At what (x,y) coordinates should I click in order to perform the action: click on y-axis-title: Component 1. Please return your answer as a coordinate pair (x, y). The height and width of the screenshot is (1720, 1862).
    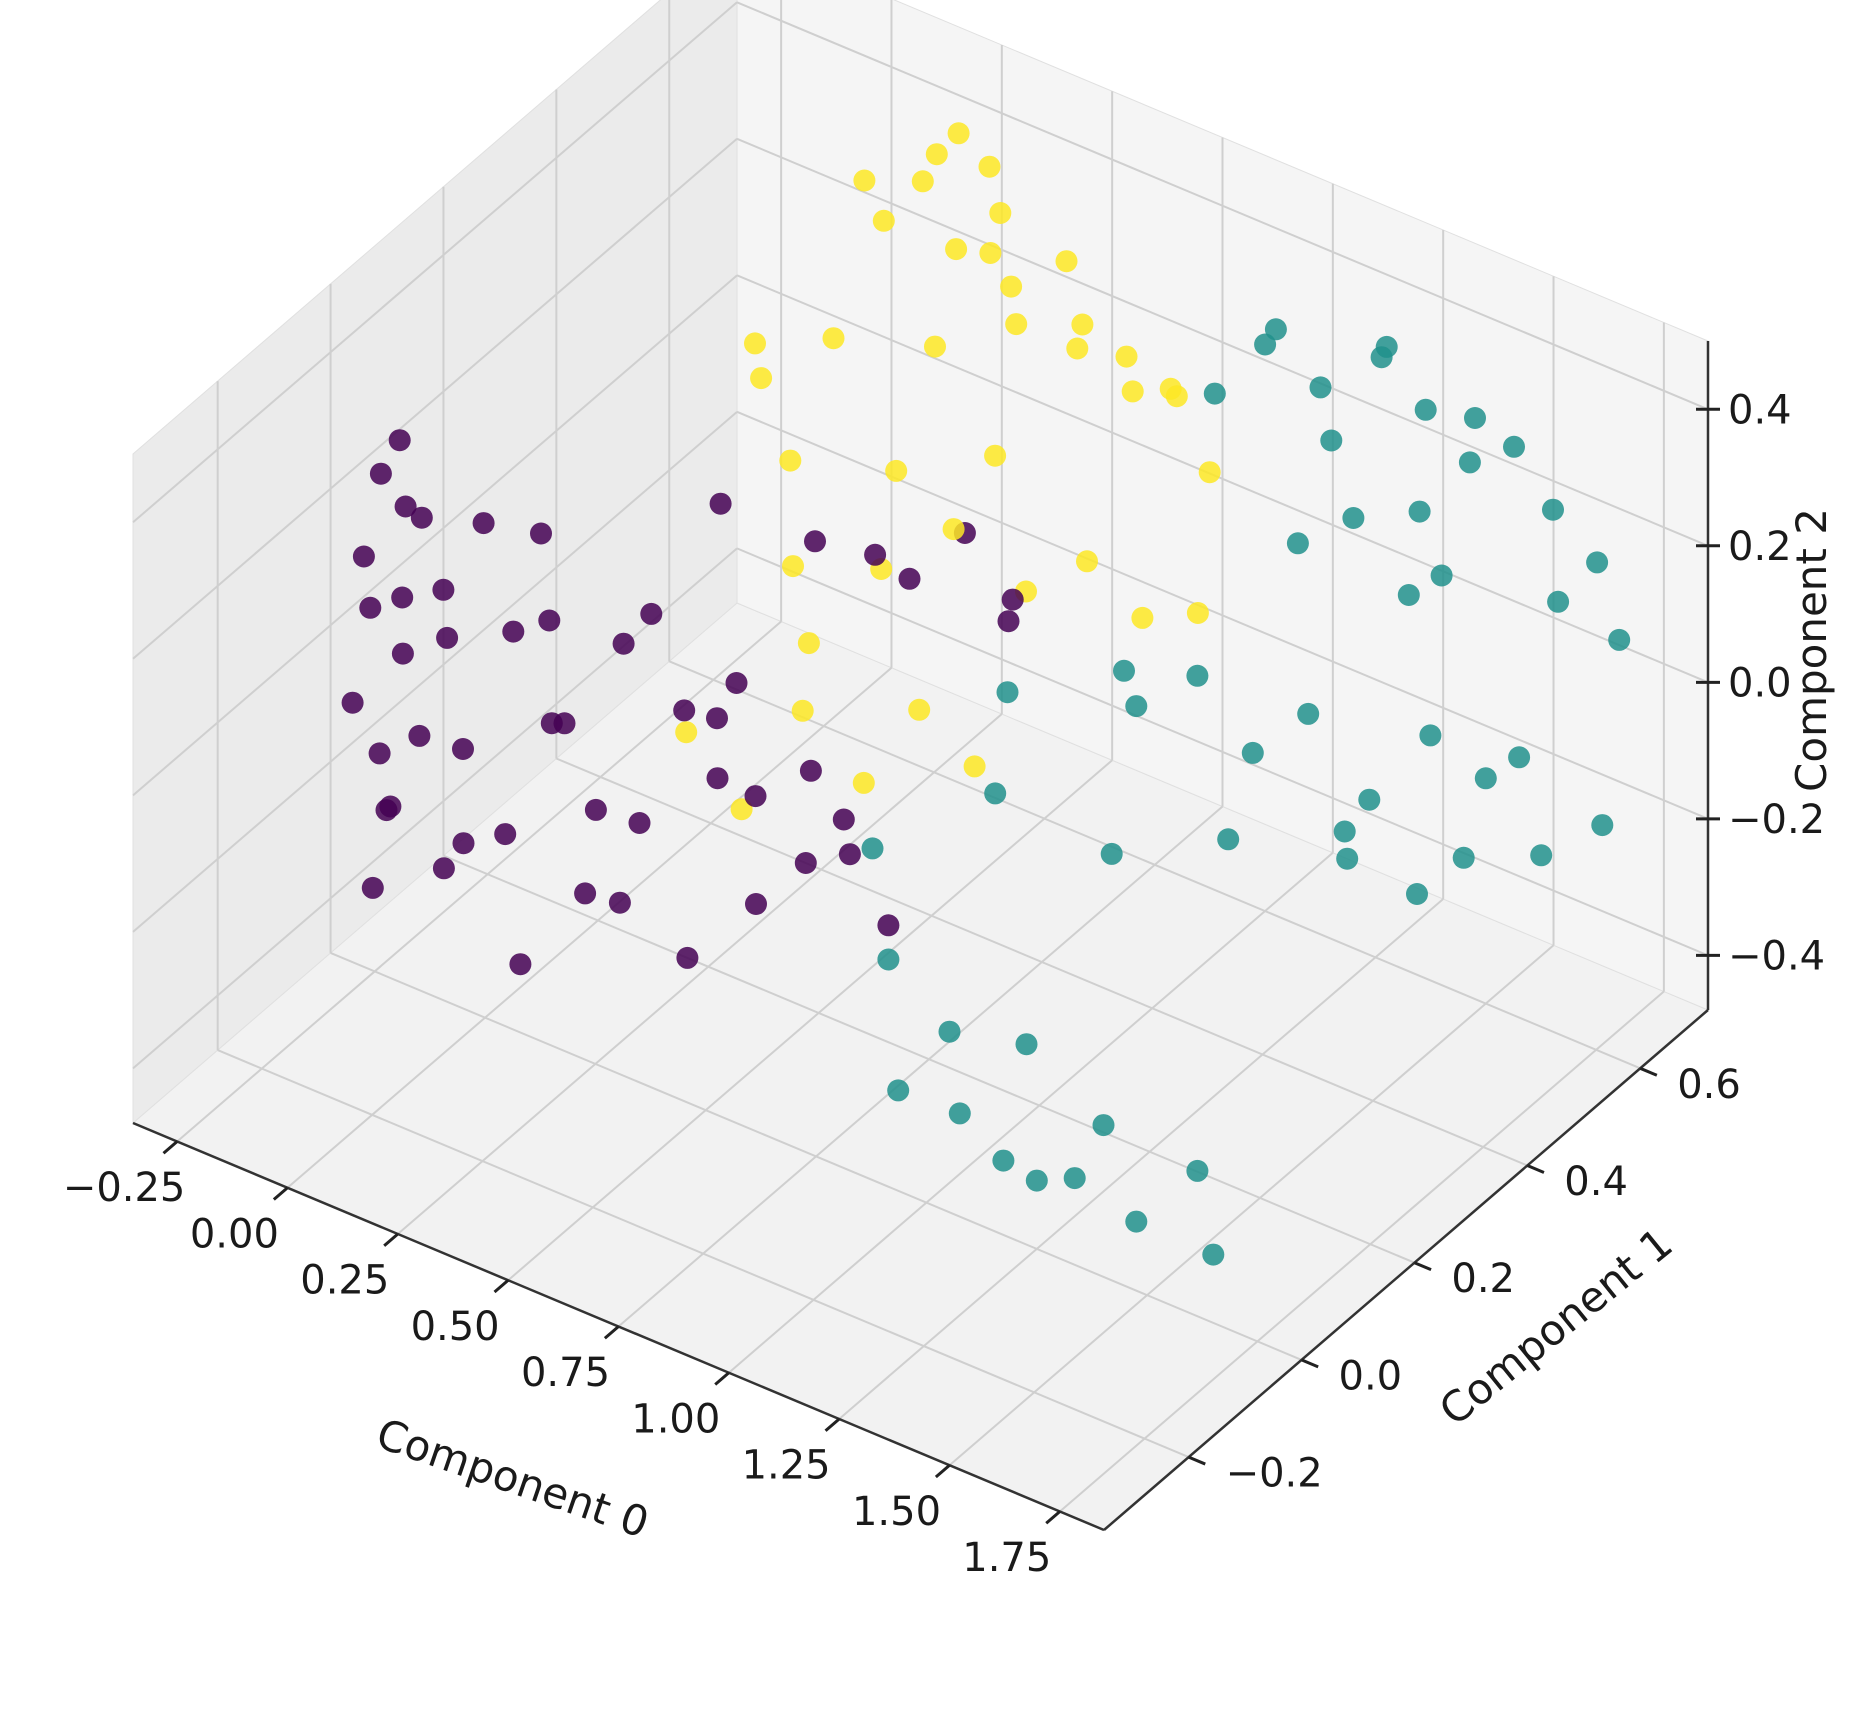
    Looking at the image, I should click on (1555, 1326).